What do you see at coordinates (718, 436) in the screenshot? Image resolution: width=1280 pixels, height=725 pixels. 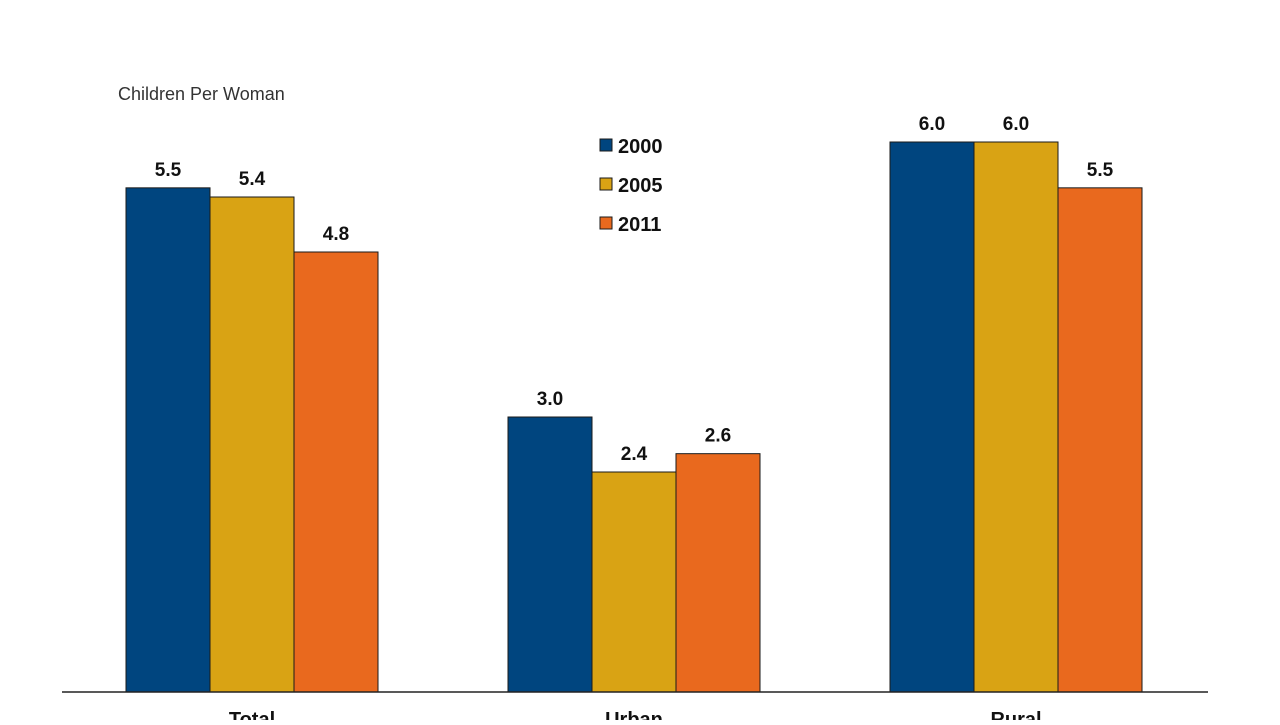 I see `value-label-urban-2011: 2.6` at bounding box center [718, 436].